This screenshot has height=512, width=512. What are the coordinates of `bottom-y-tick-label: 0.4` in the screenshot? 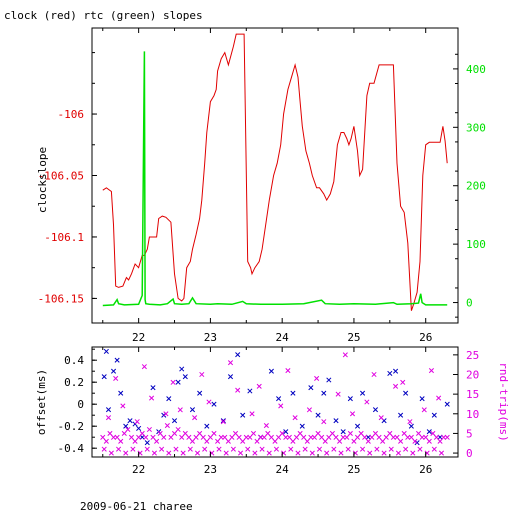 It's located at (74, 360).